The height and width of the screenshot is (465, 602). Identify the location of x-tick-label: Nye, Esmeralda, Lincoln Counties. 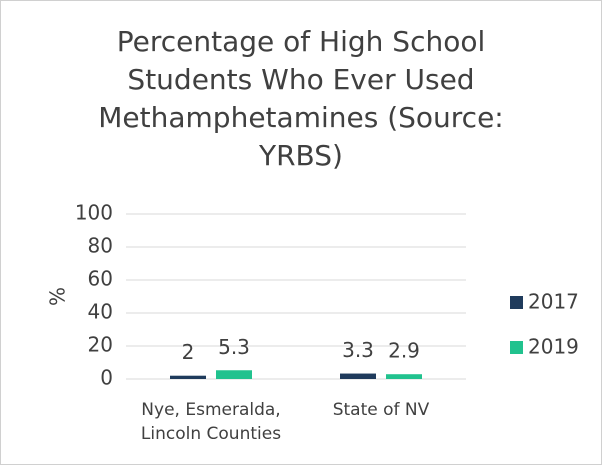
(211, 422).